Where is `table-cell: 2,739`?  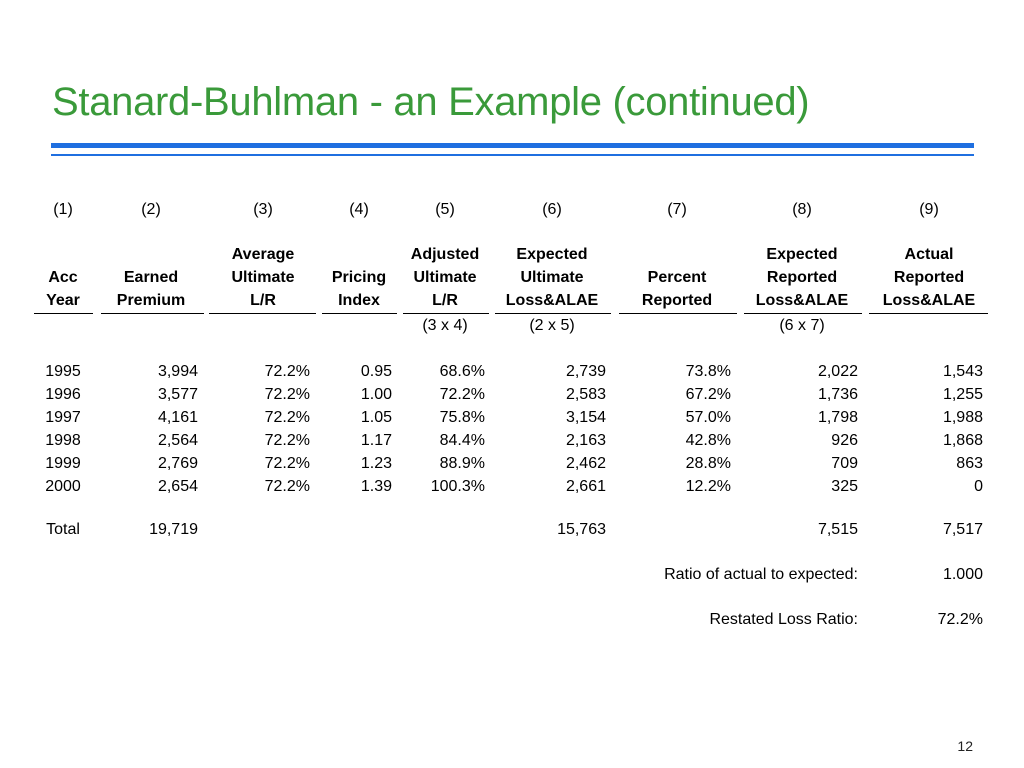 table-cell: 2,739 is located at coordinates (585, 371).